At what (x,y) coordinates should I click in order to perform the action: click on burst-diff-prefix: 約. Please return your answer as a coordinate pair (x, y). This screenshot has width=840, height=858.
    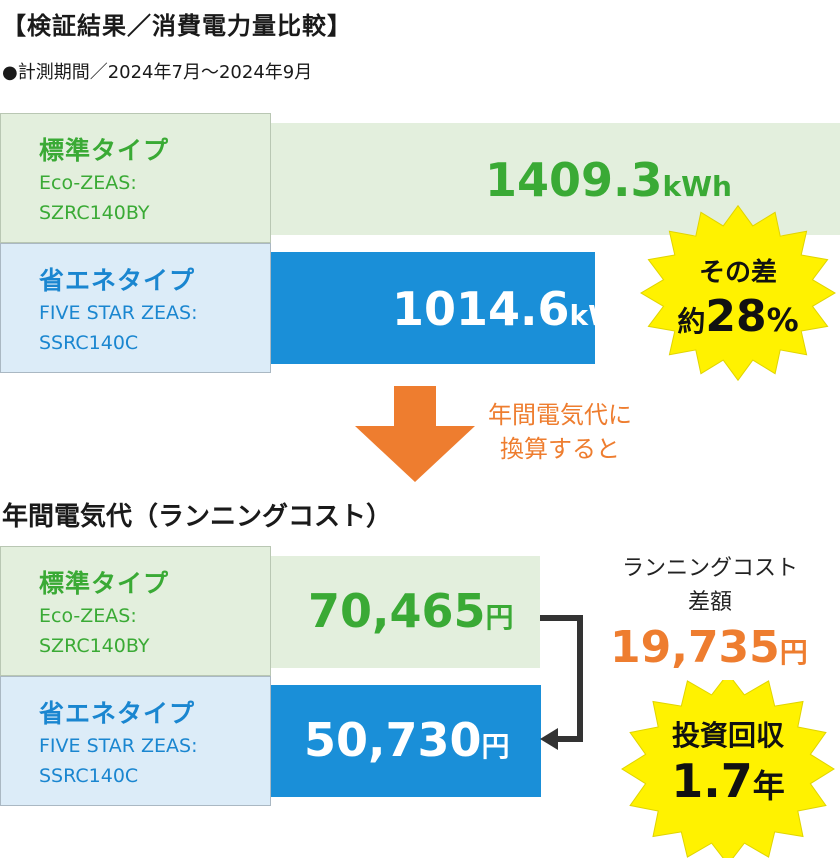
    Looking at the image, I should click on (691, 321).